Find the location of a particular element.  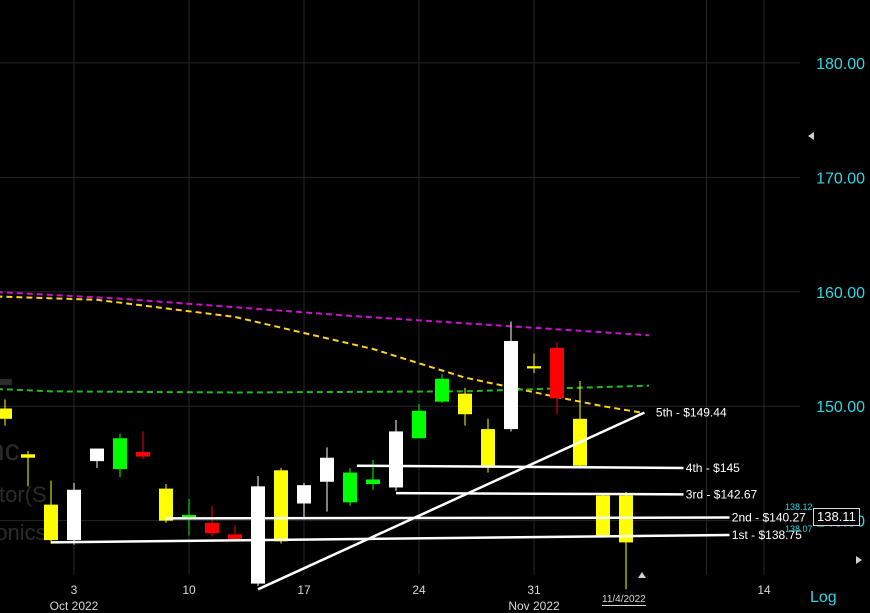

last-price-badge: 138.11 is located at coordinates (836, 517).